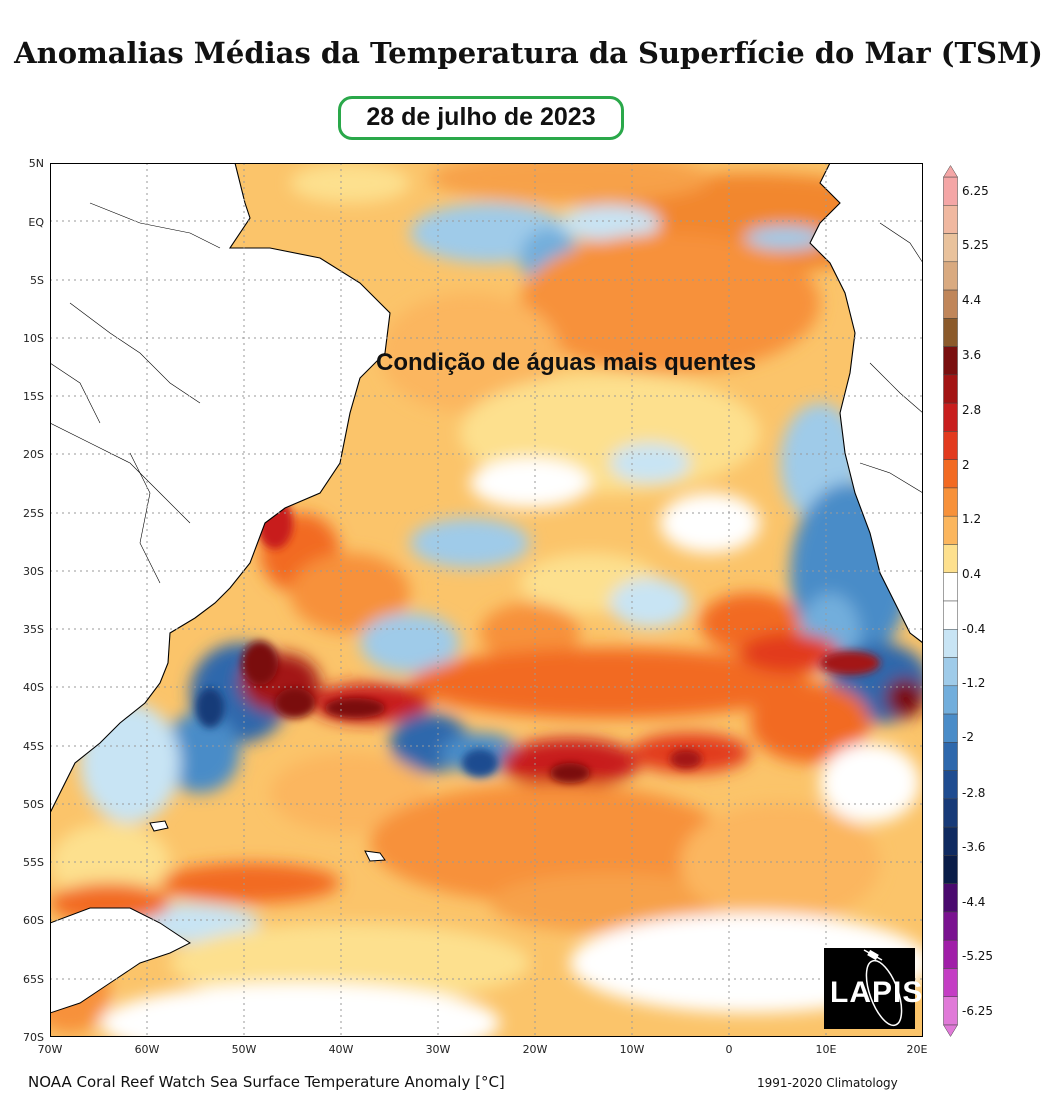 Image resolution: width=1057 pixels, height=1105 pixels. I want to click on antarctic-peninsula, so click(120, 960).